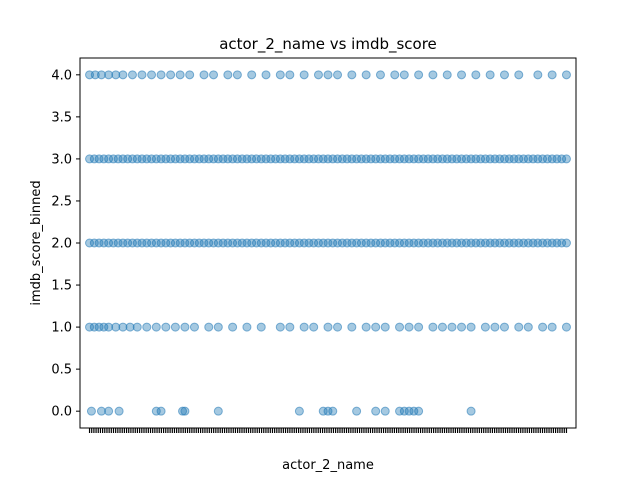 This screenshot has height=480, width=640. What do you see at coordinates (328, 430) in the screenshot?
I see `x-axis` at bounding box center [328, 430].